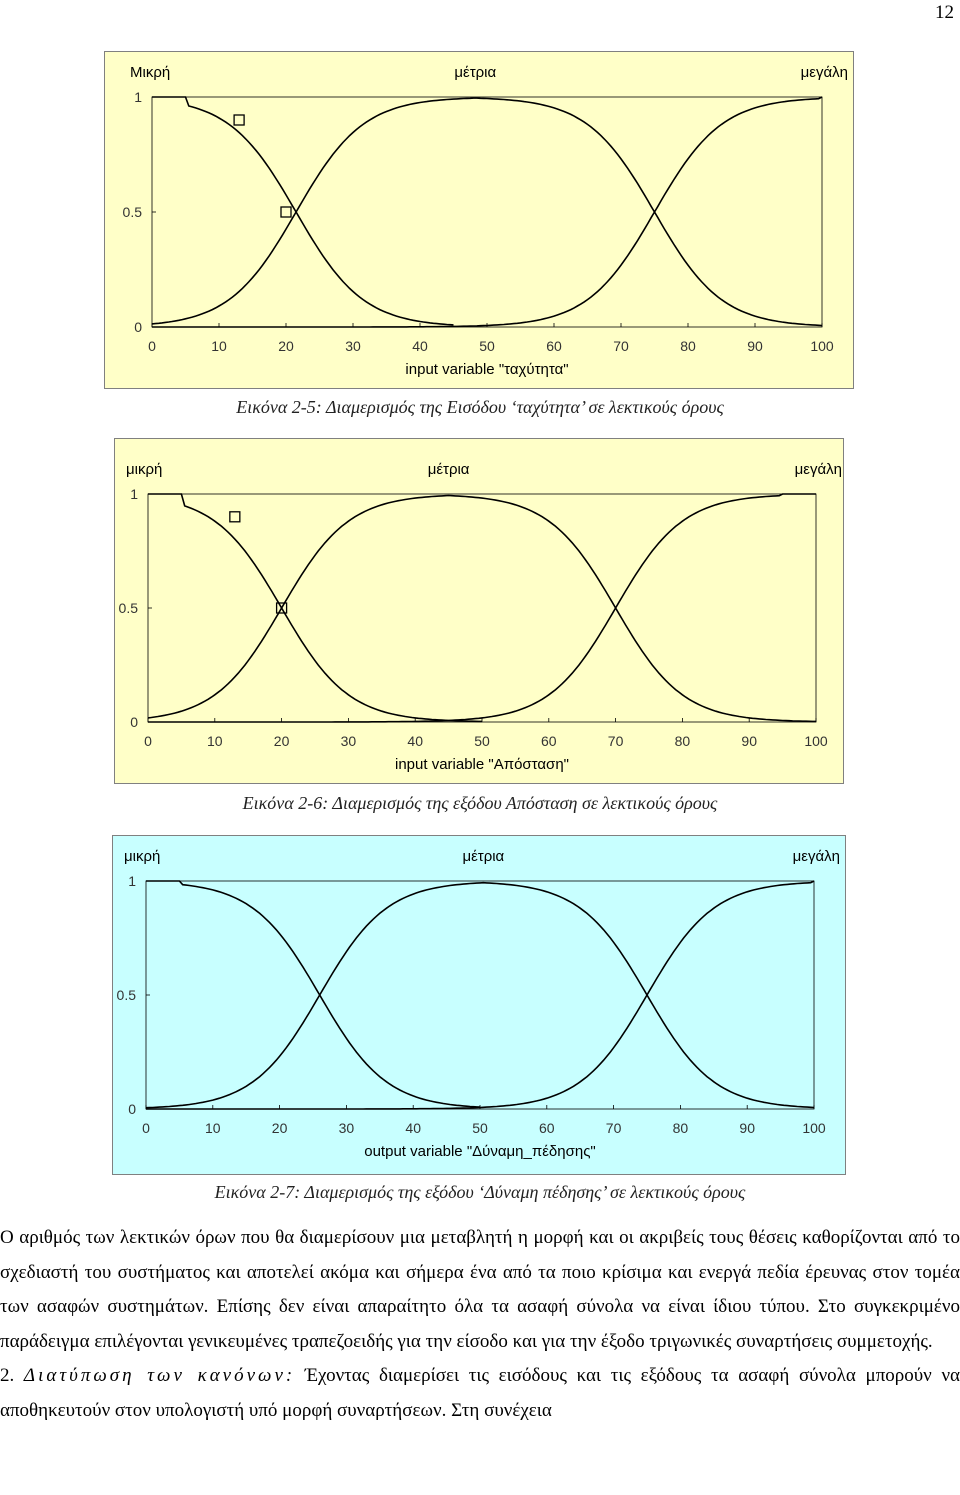  What do you see at coordinates (944, 12) in the screenshot?
I see `page-number: 12` at bounding box center [944, 12].